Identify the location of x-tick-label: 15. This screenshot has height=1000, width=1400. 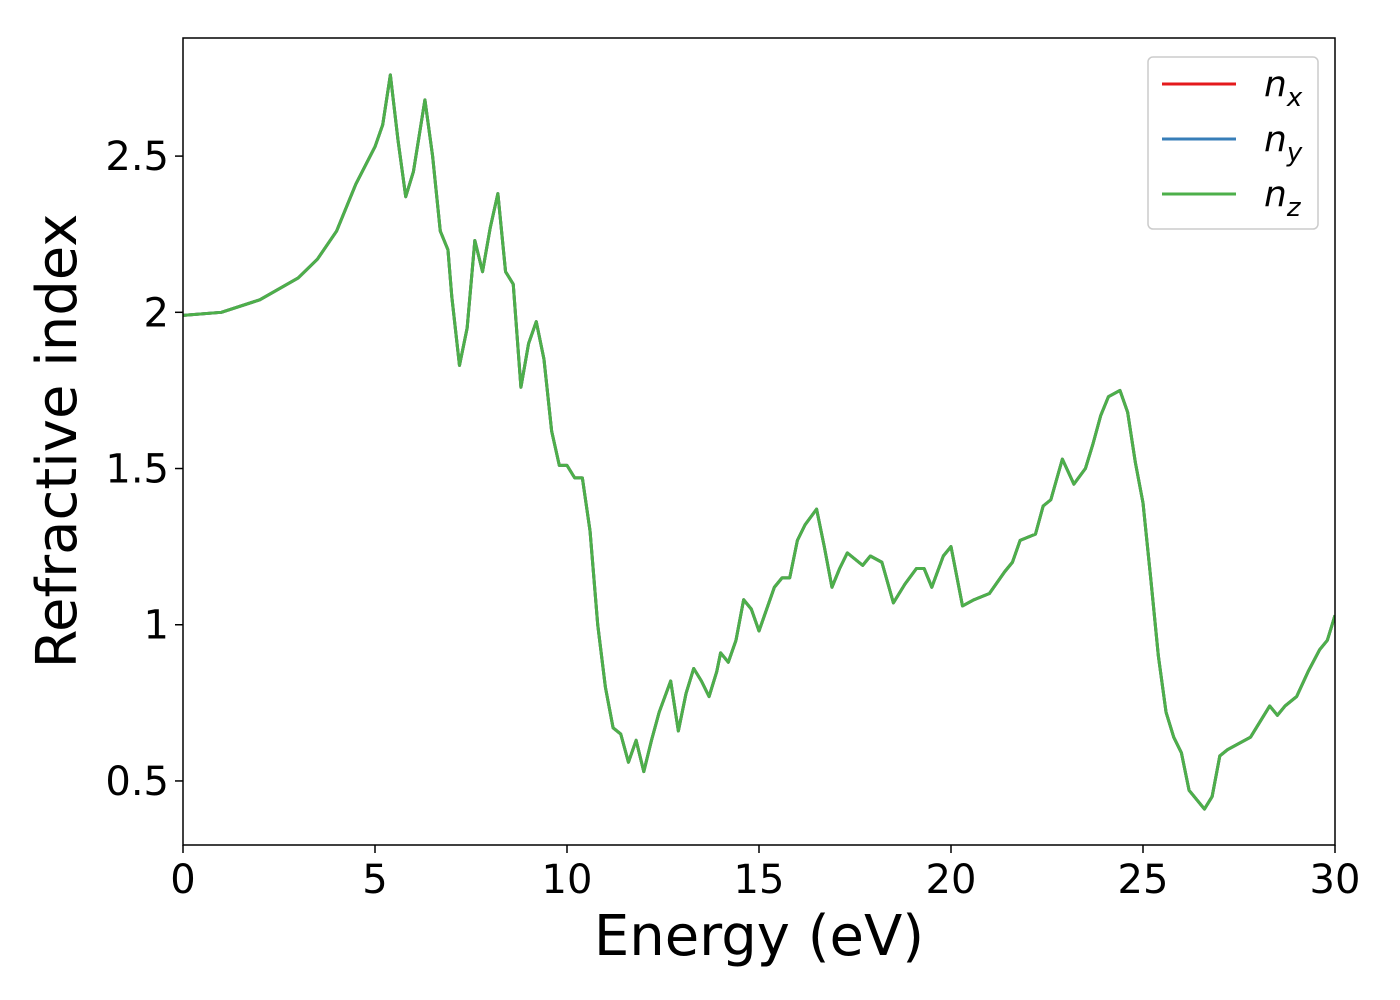
(759, 880).